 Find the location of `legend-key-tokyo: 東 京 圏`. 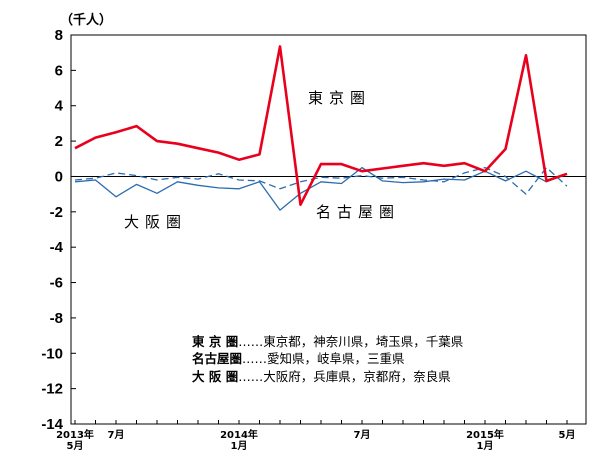

legend-key-tokyo: 東 京 圏 is located at coordinates (215, 341).